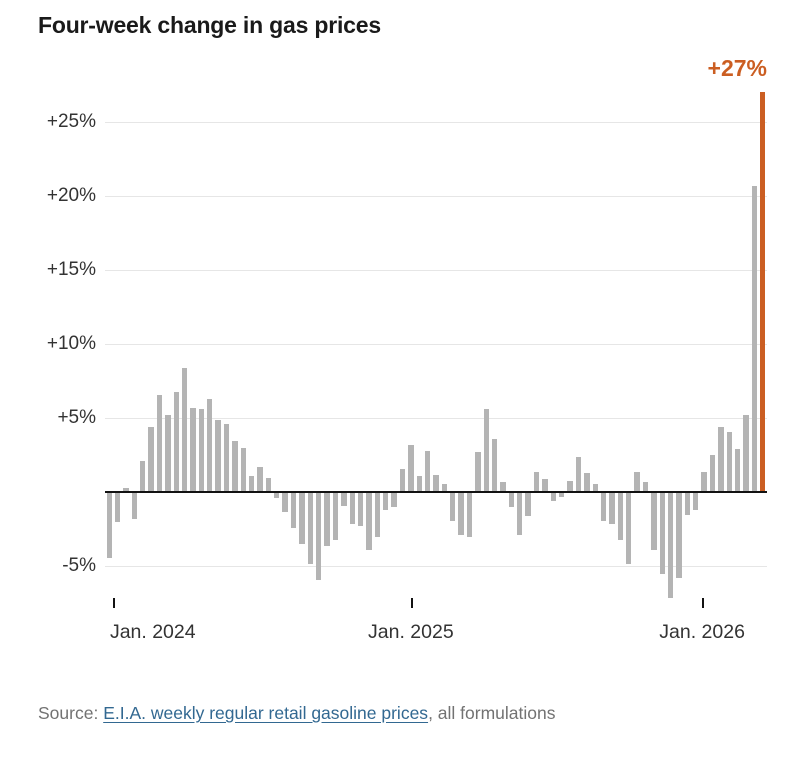 The height and width of the screenshot is (763, 800). Describe the element at coordinates (71, 122) in the screenshot. I see `y-axis-label: +25%` at that location.